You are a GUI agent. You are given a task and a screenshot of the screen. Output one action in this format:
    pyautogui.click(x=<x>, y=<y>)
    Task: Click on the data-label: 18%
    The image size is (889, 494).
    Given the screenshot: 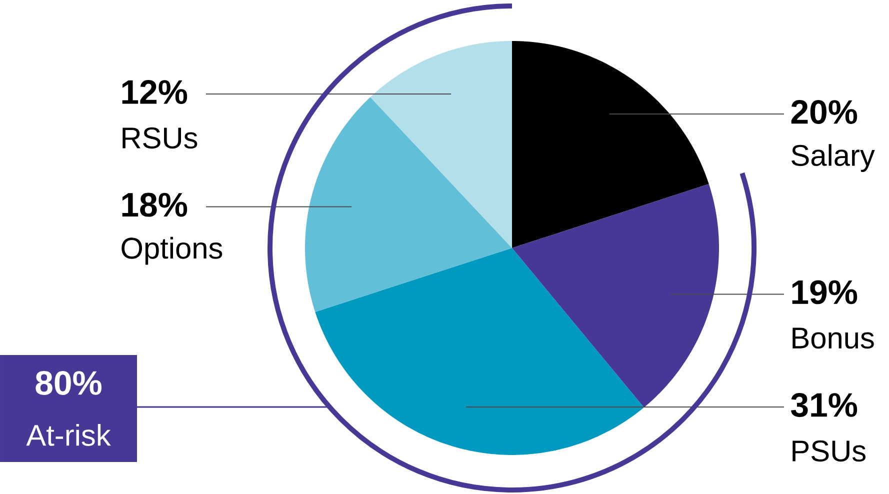 What is the action you would take?
    pyautogui.click(x=155, y=204)
    